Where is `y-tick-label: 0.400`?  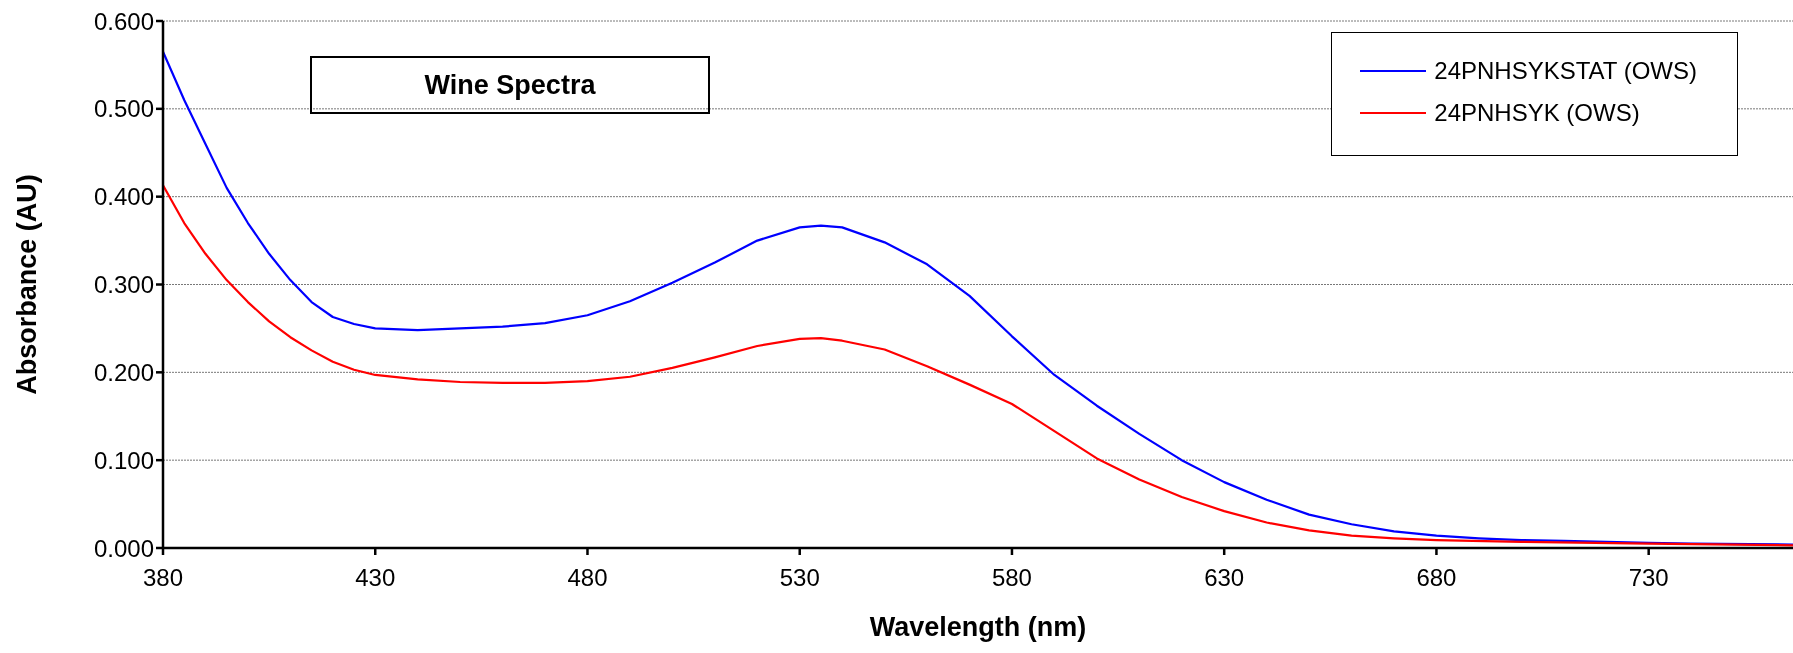
y-tick-label: 0.400 is located at coordinates (123, 197).